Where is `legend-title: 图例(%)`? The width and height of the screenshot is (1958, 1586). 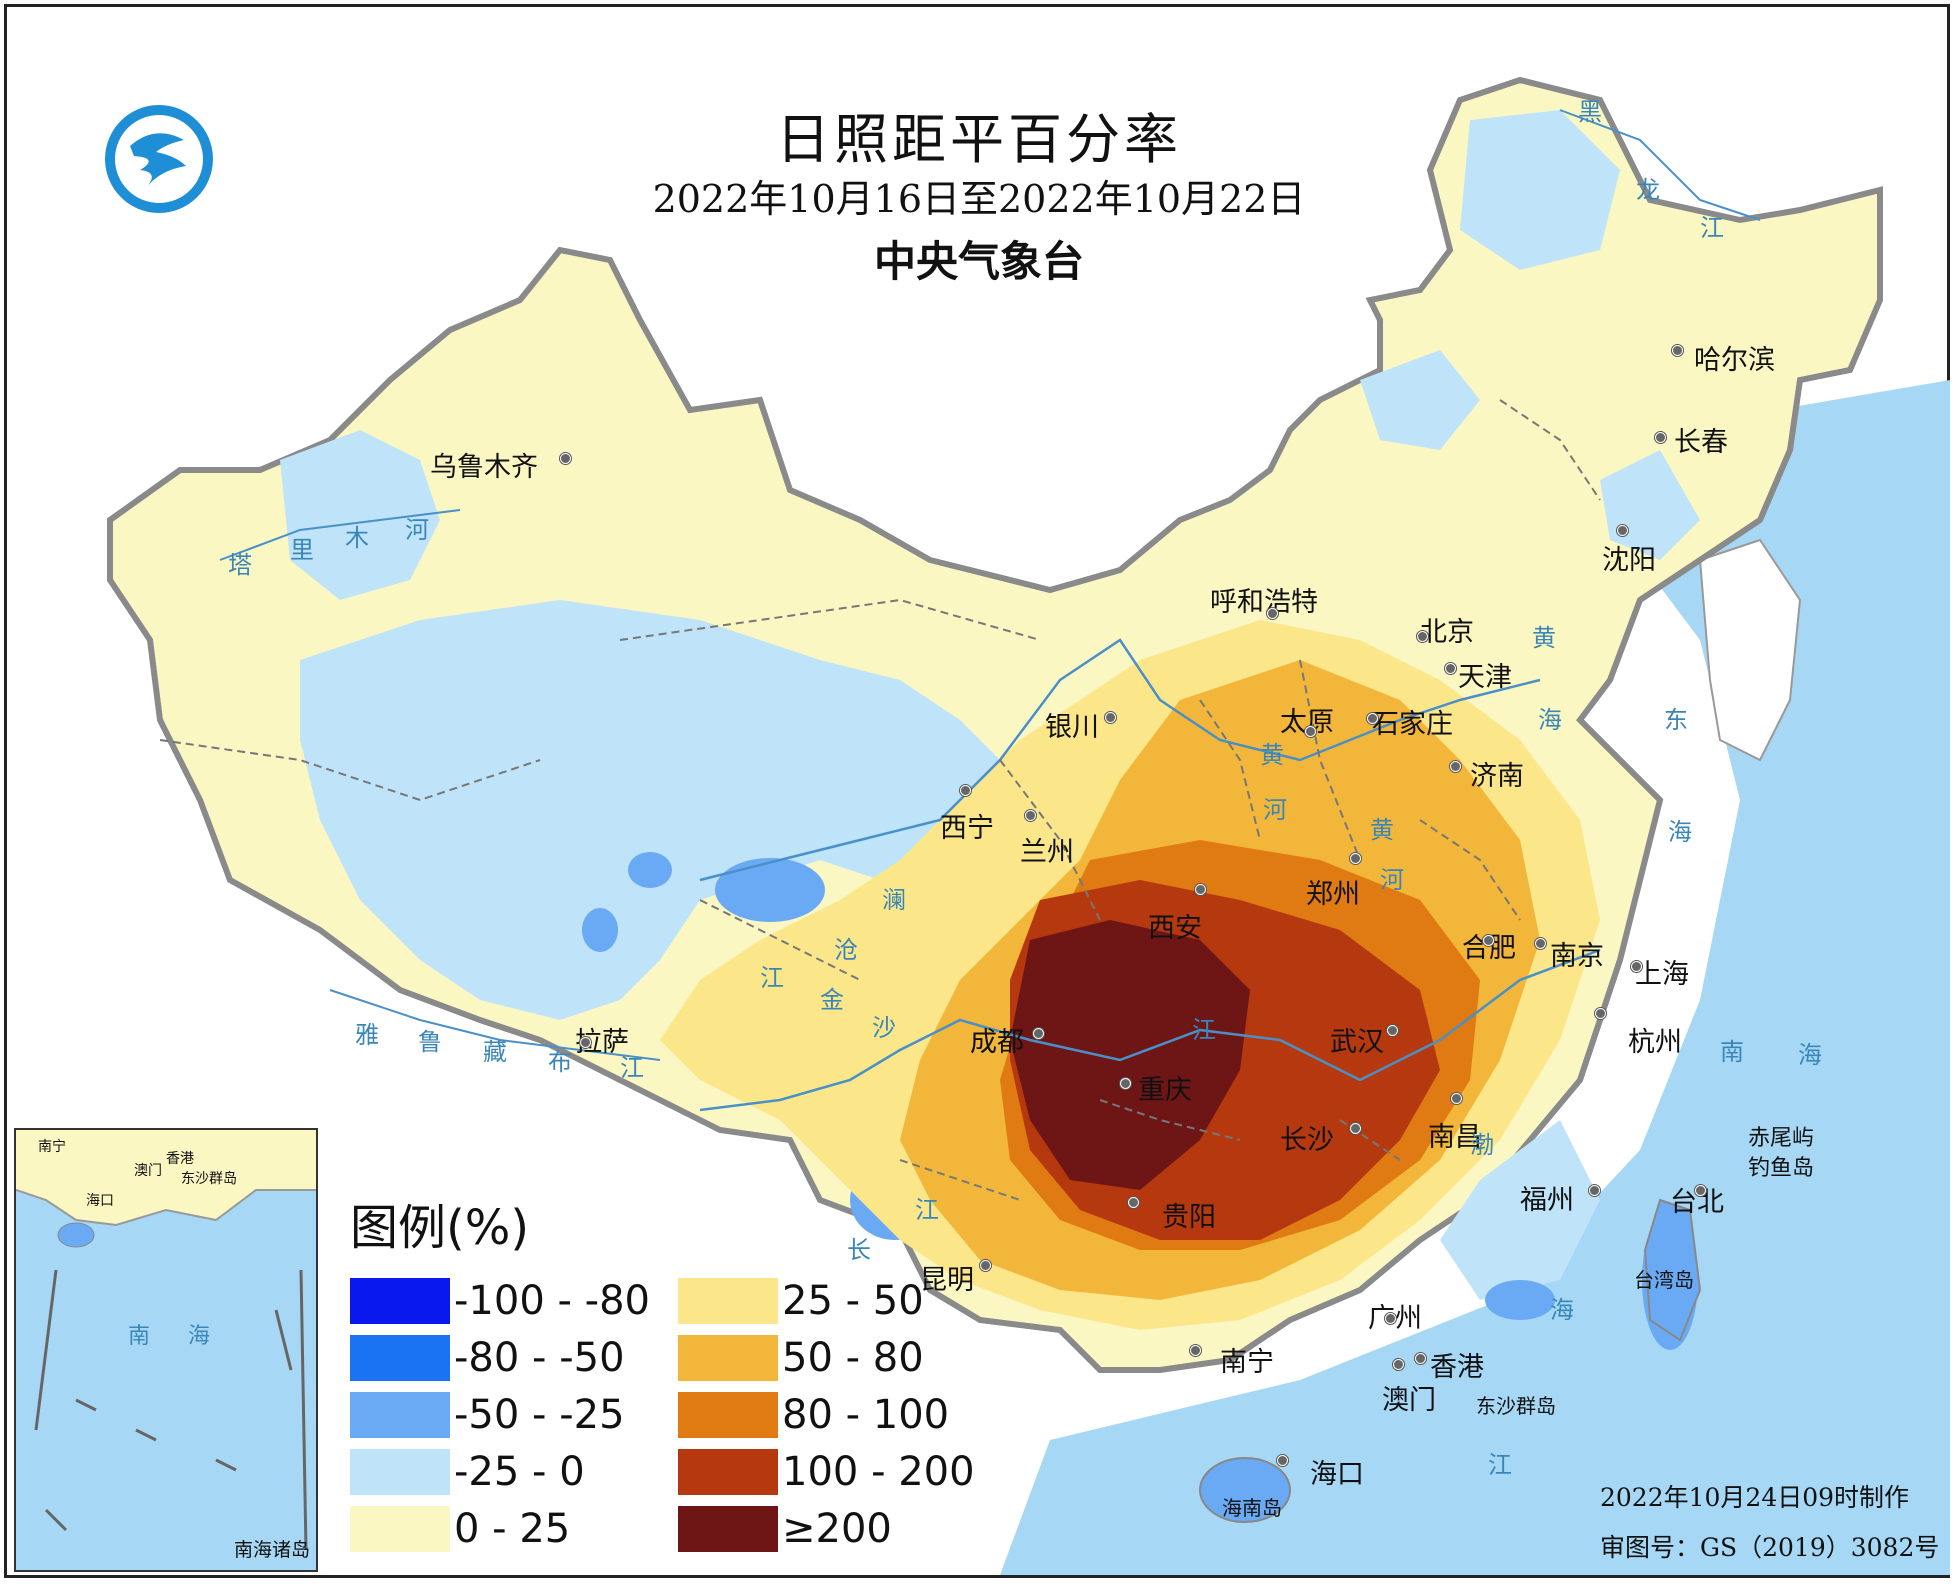
legend-title: 图例(%) is located at coordinates (440, 1228).